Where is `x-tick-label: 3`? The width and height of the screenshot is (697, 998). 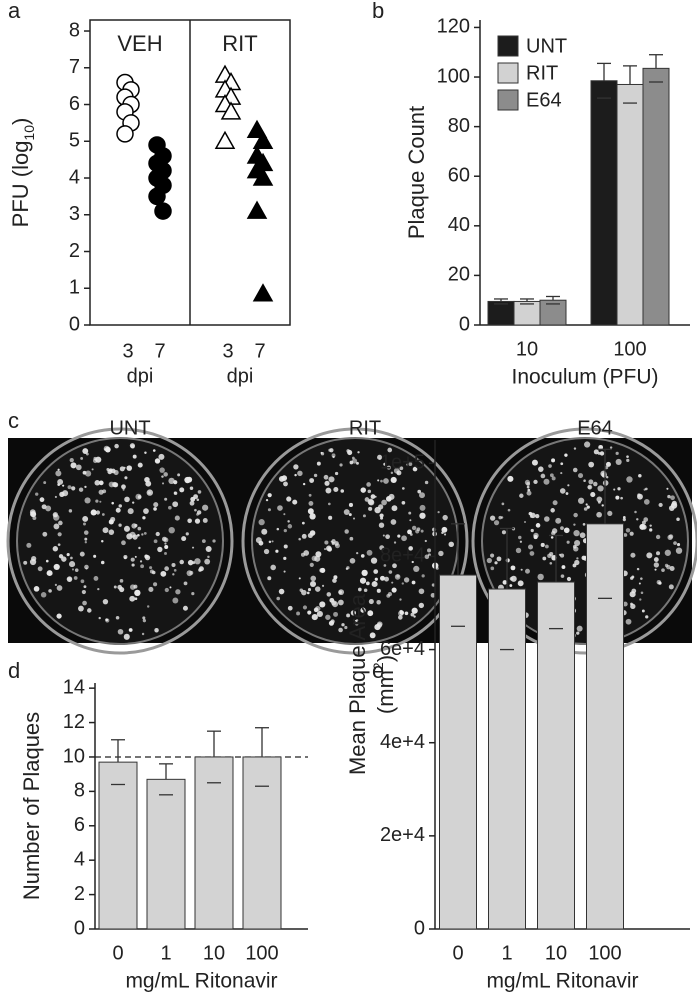 x-tick-label: 3 is located at coordinates (227, 351).